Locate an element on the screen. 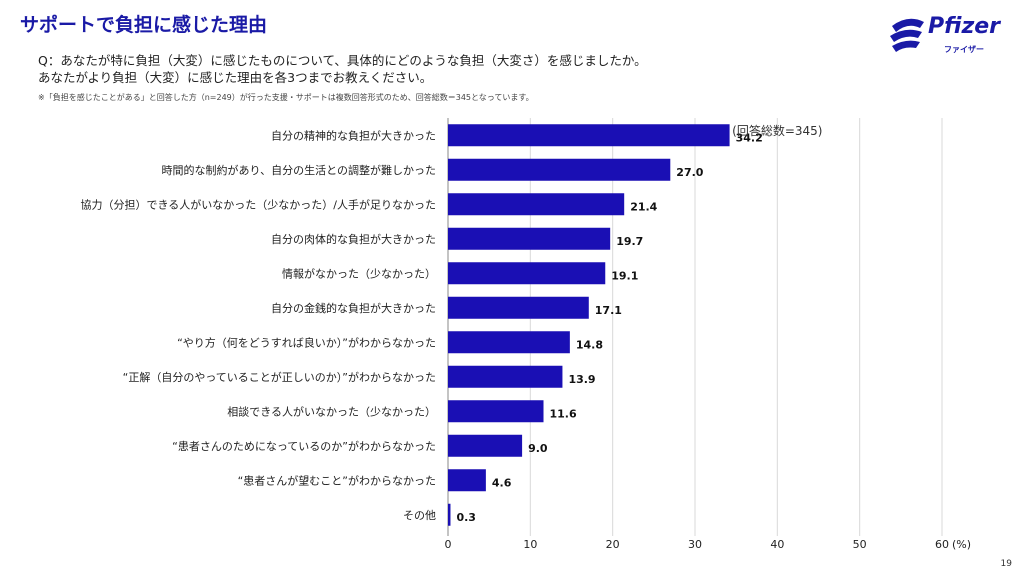 The width and height of the screenshot is (1024, 575). category-label: “患者さんのためになっているのか”がわからなかった is located at coordinates (304, 446).